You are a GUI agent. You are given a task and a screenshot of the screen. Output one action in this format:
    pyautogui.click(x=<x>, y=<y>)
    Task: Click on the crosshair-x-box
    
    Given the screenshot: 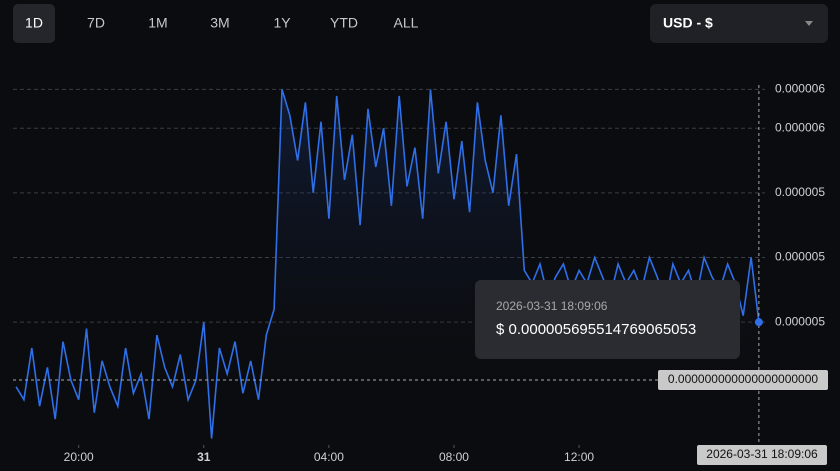 What is the action you would take?
    pyautogui.click(x=762, y=455)
    